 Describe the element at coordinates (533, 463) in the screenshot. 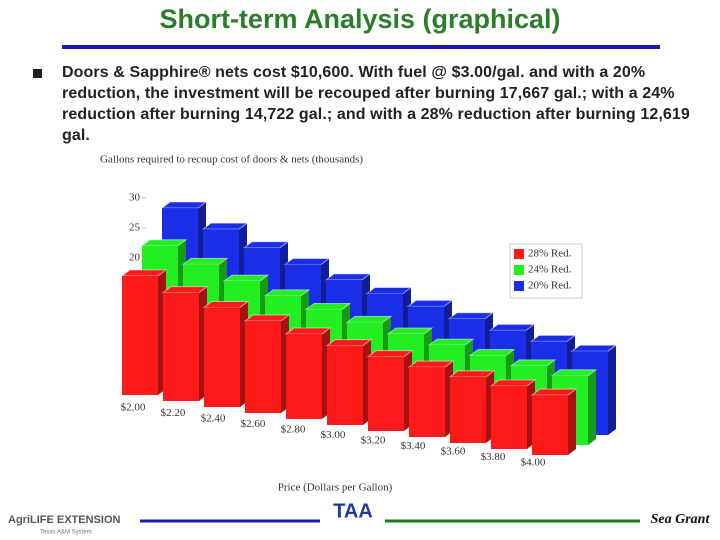

I see `x-tick-label: $4.00` at that location.